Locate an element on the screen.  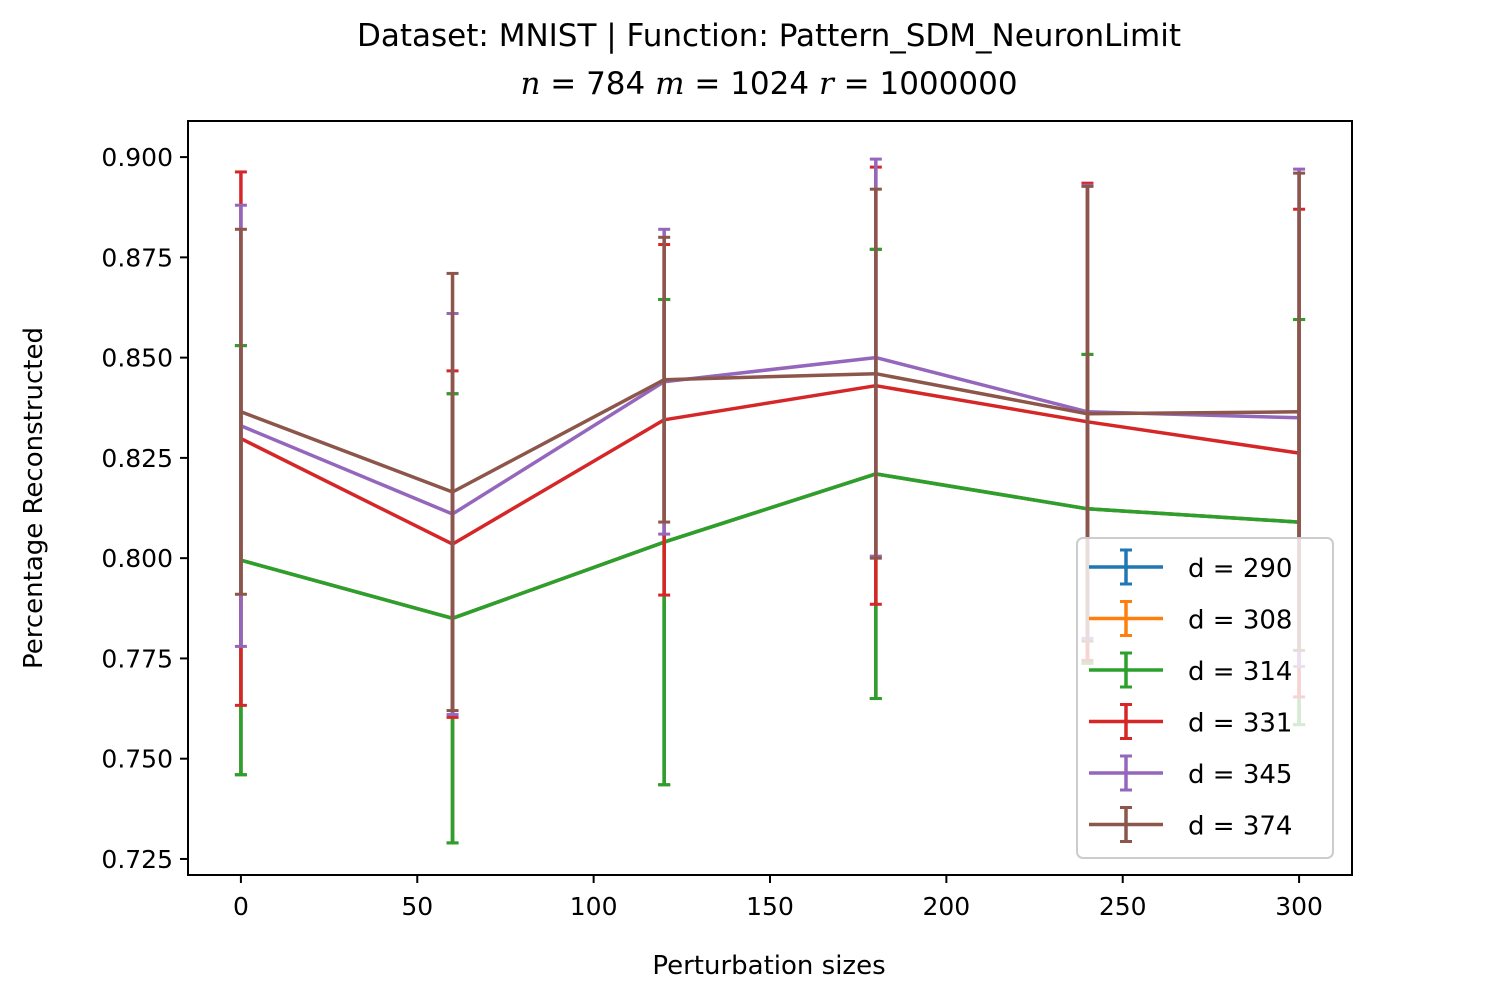
legend-entry: d = 308 is located at coordinates (1190, 618).